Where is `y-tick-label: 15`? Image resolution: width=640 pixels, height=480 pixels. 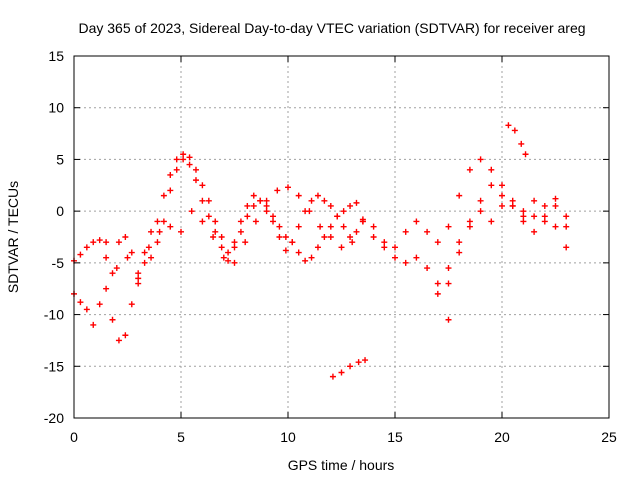
y-tick-label: 15 is located at coordinates (56, 56).